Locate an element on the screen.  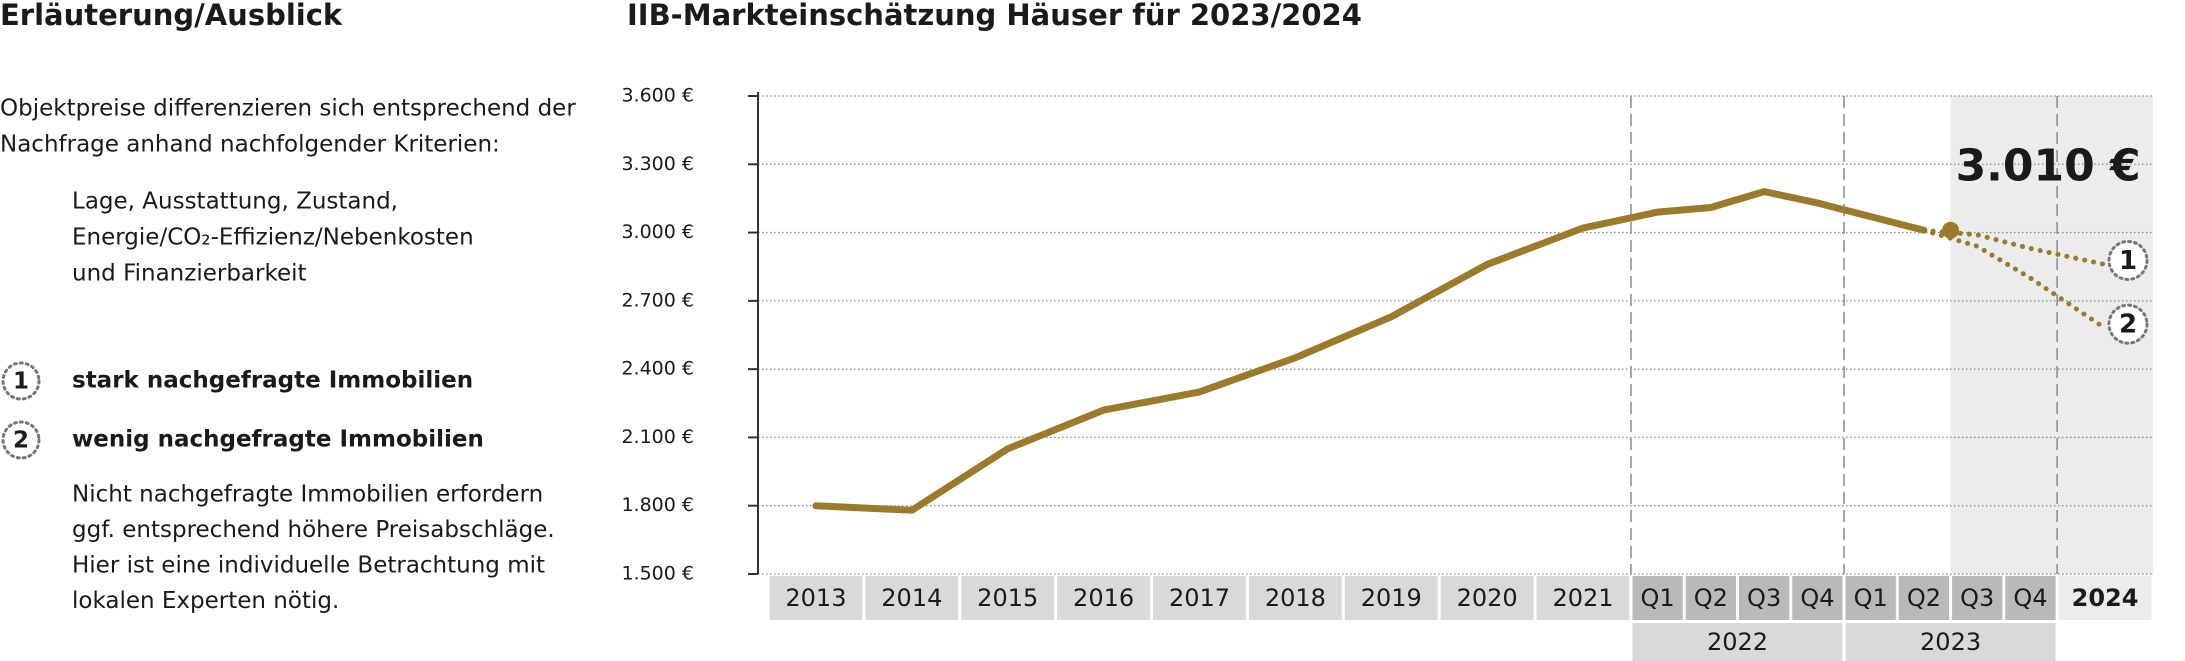
legend-marker-label: 1 is located at coordinates (21, 382).